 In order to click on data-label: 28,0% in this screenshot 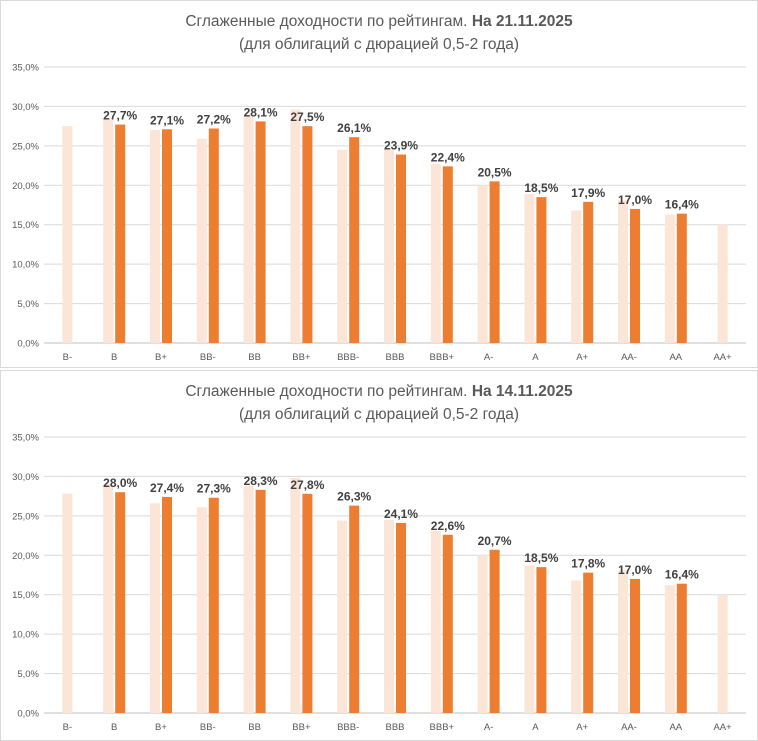, I will do `click(120, 483)`.